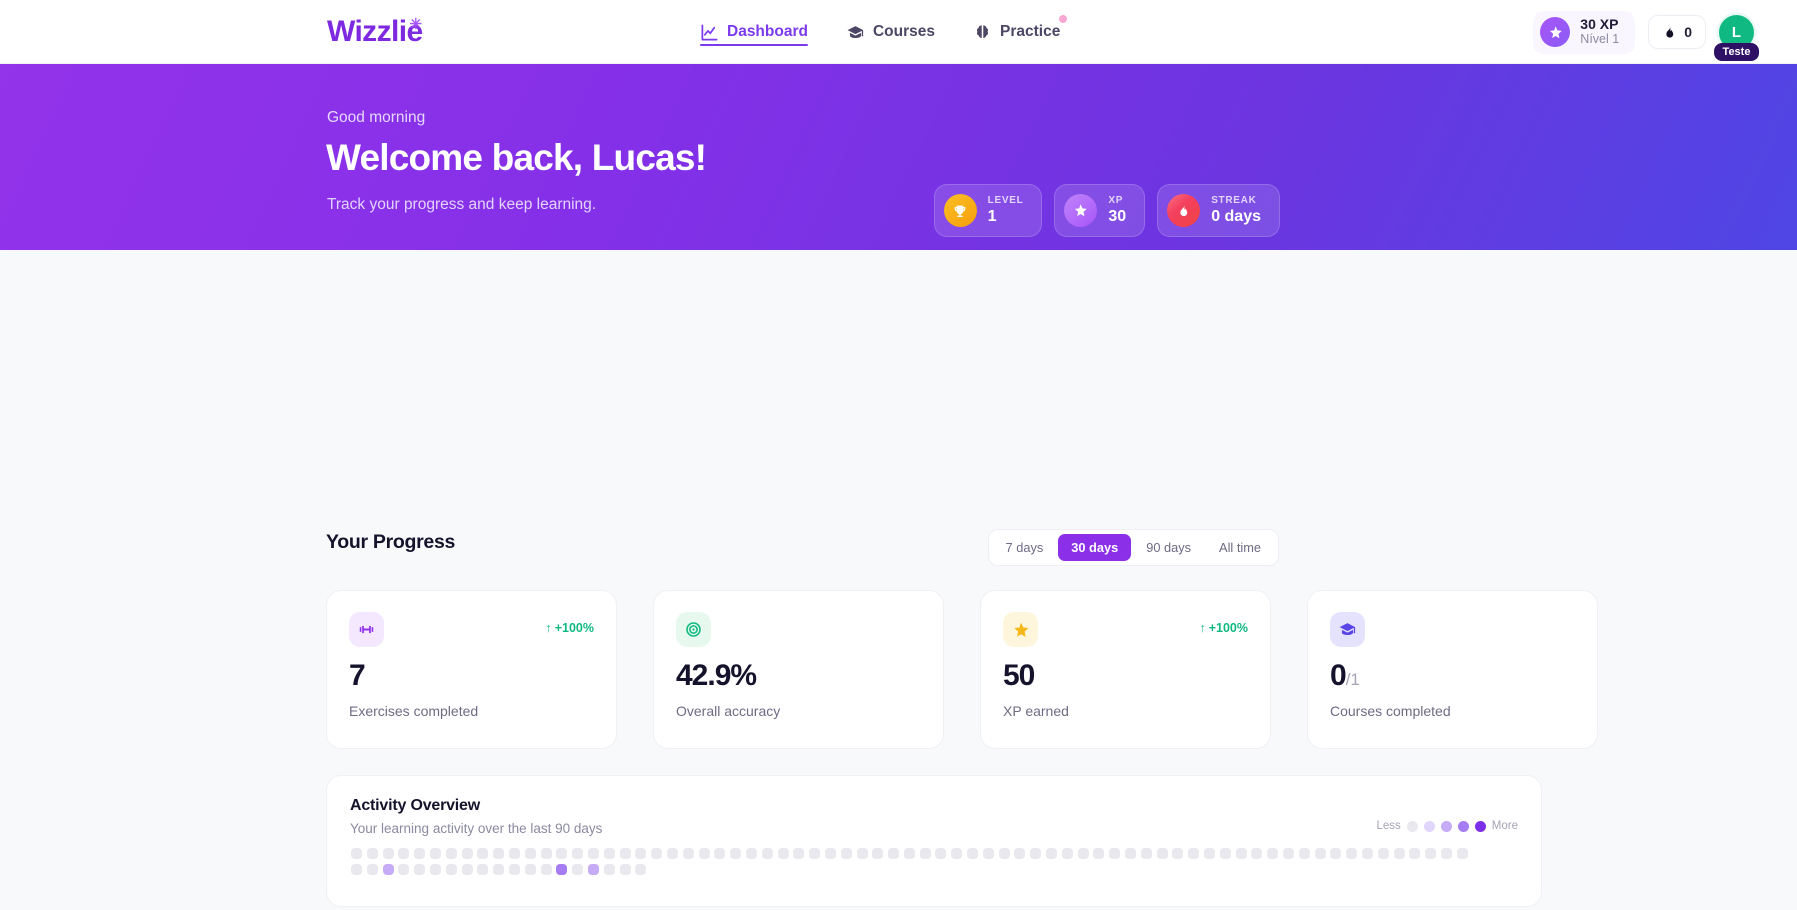 The image size is (1797, 910). I want to click on range-all-time: All time, so click(1240, 547).